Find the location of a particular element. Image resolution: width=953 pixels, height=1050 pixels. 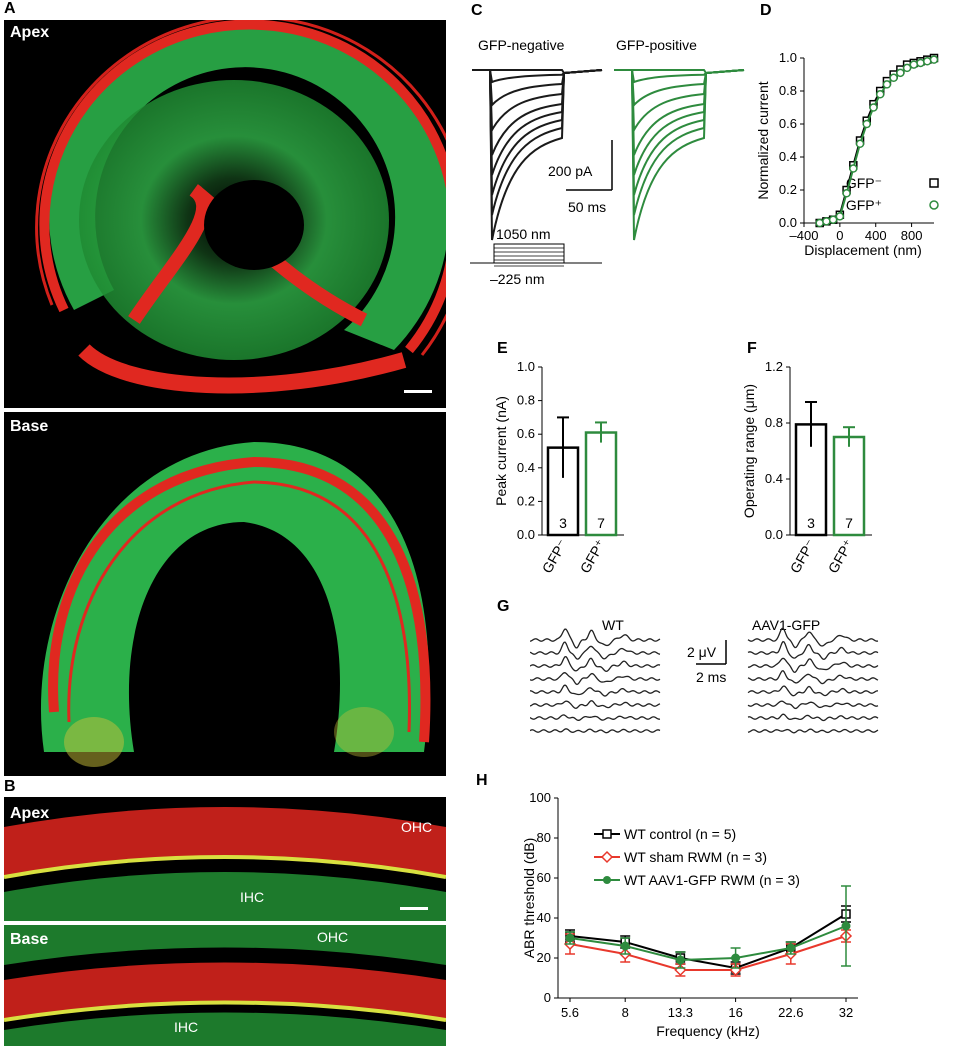

h-ytick-label: 80 is located at coordinates (544, 837).